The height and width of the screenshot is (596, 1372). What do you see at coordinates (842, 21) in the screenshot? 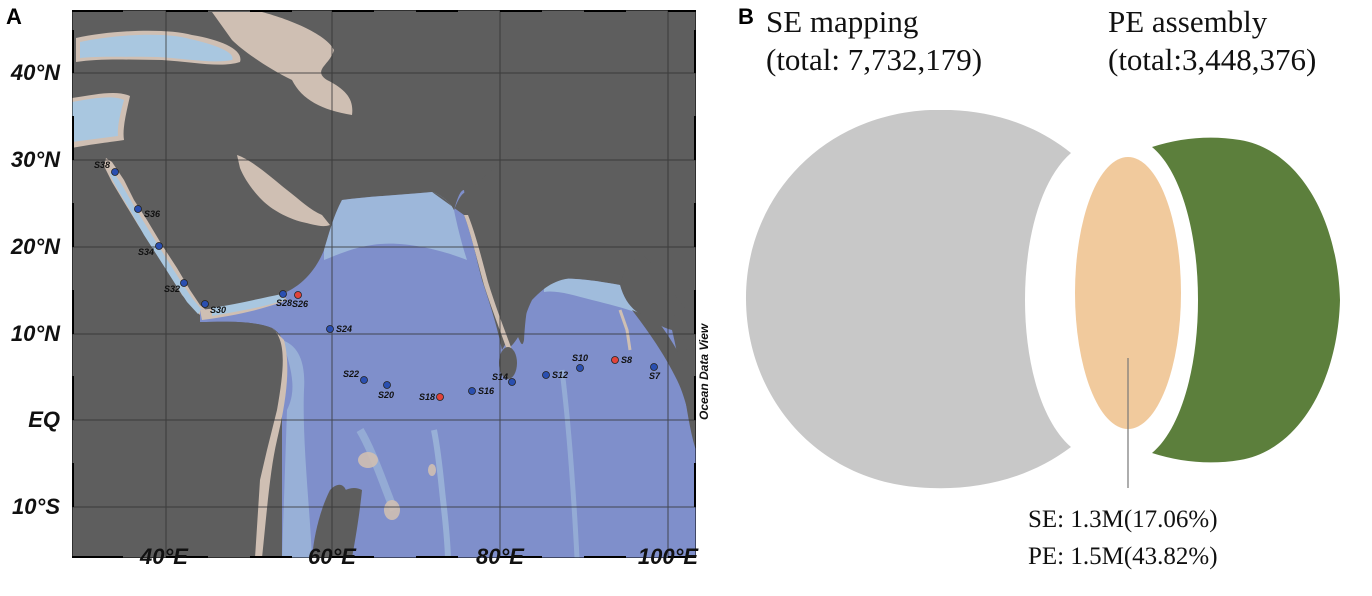
I see `se-mapping-title: SE mapping` at bounding box center [842, 21].